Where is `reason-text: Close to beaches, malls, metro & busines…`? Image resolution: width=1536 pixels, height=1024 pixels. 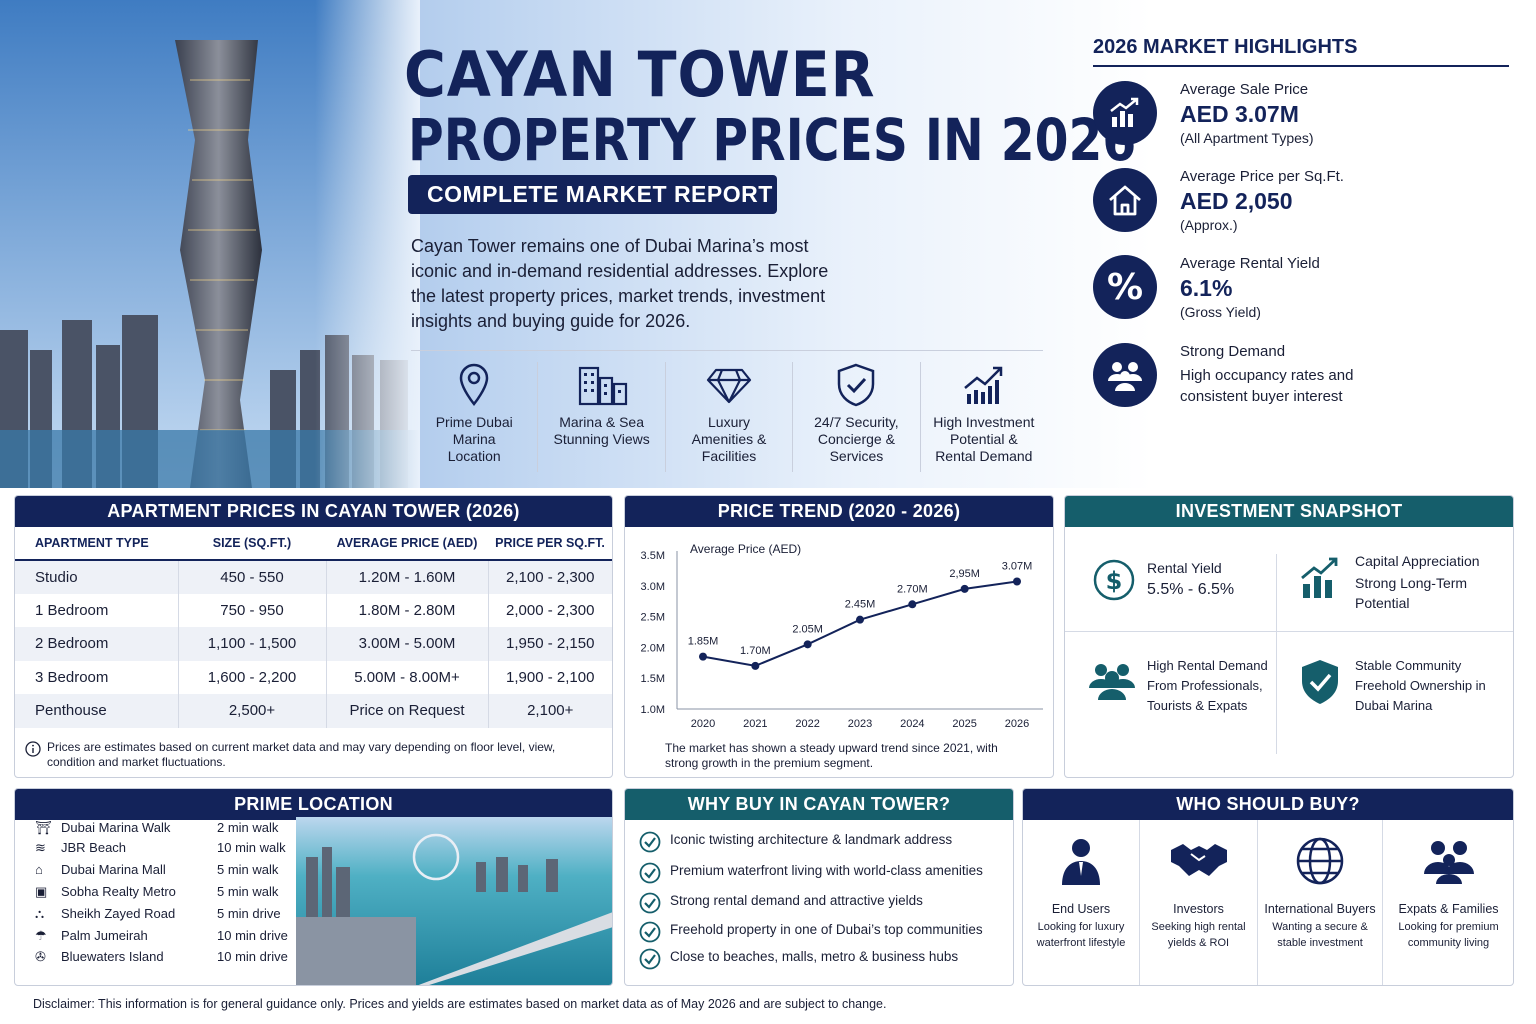 reason-text: Close to beaches, malls, metro & busines… is located at coordinates (814, 956).